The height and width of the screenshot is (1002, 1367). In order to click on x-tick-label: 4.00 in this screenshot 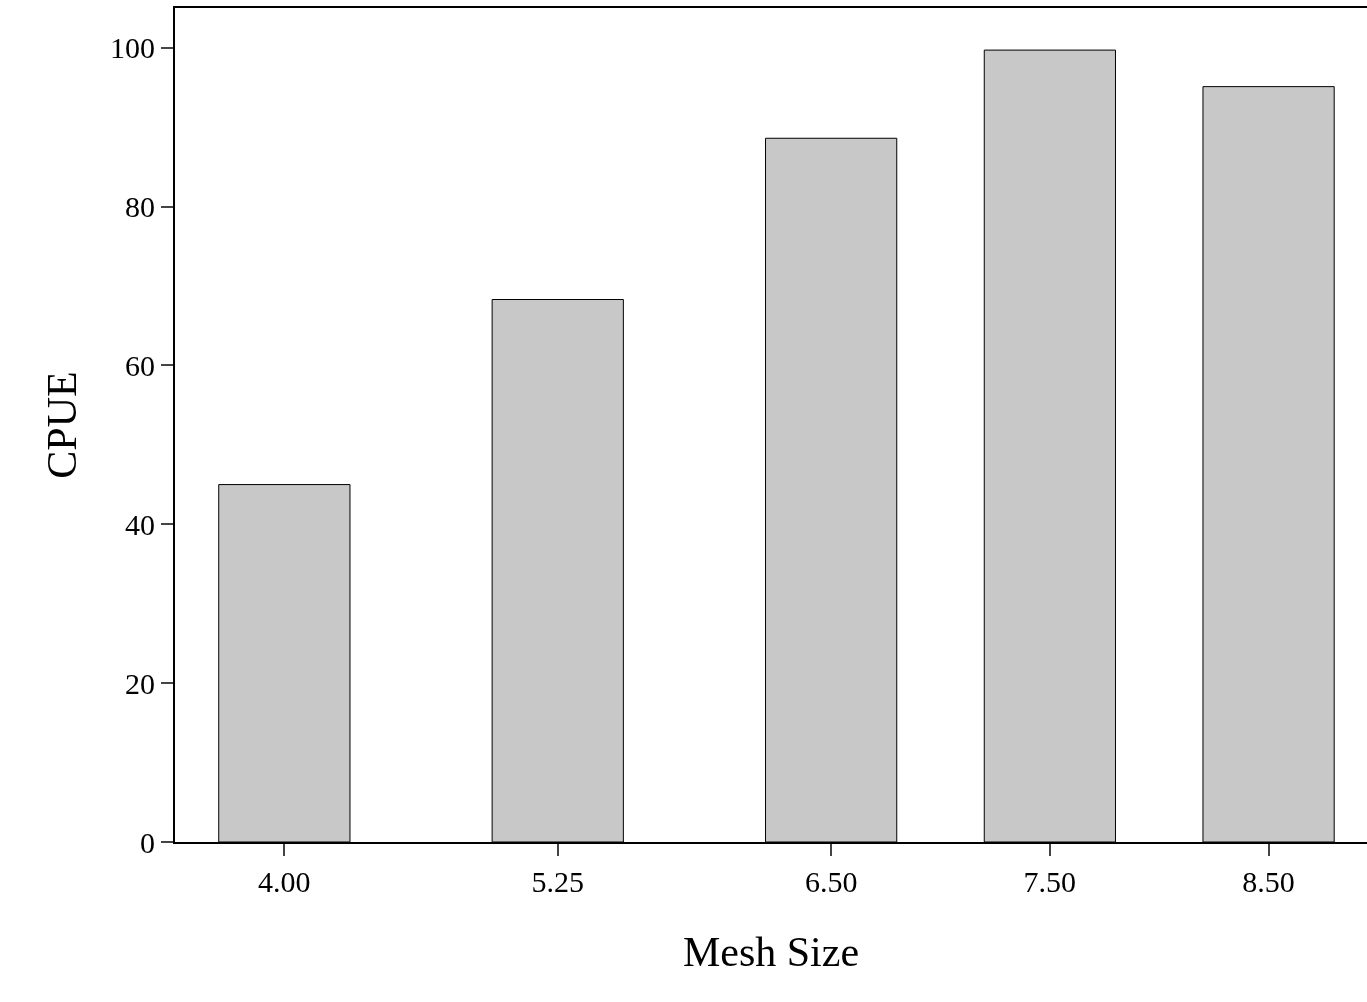, I will do `click(284, 881)`.